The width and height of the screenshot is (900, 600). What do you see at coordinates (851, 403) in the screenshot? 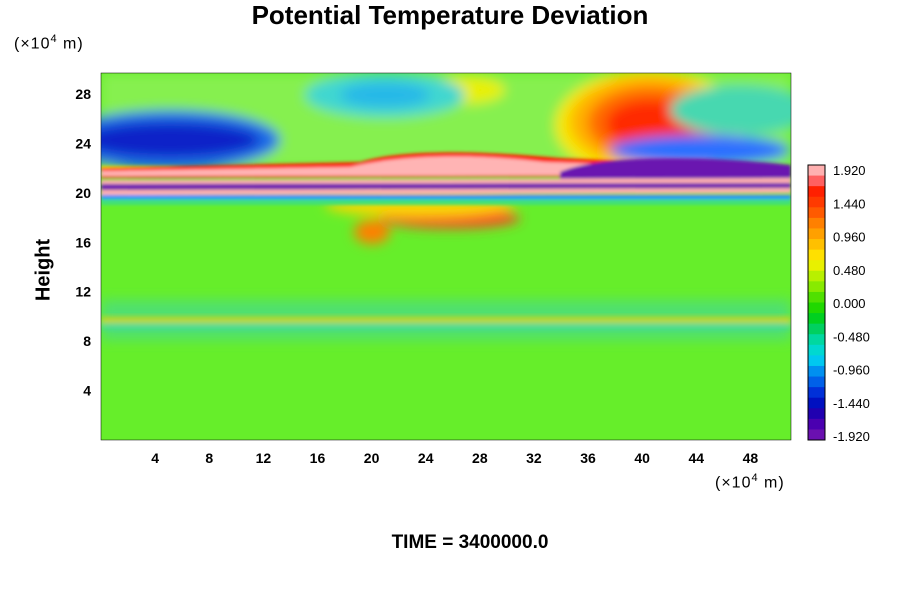
I see `colorbar-tick-label: -1.440` at bounding box center [851, 403].